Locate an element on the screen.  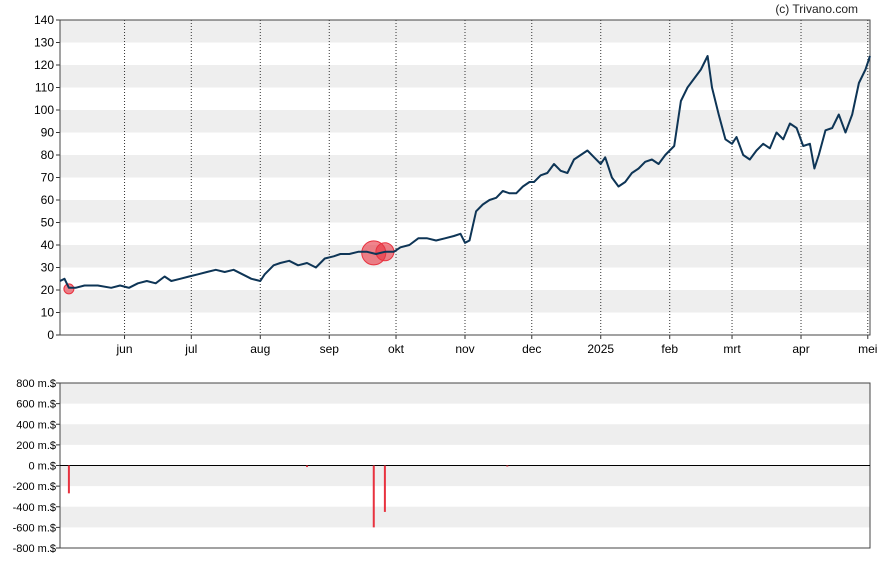
y-tick-label: 400 m.$ is located at coordinates (36, 425).